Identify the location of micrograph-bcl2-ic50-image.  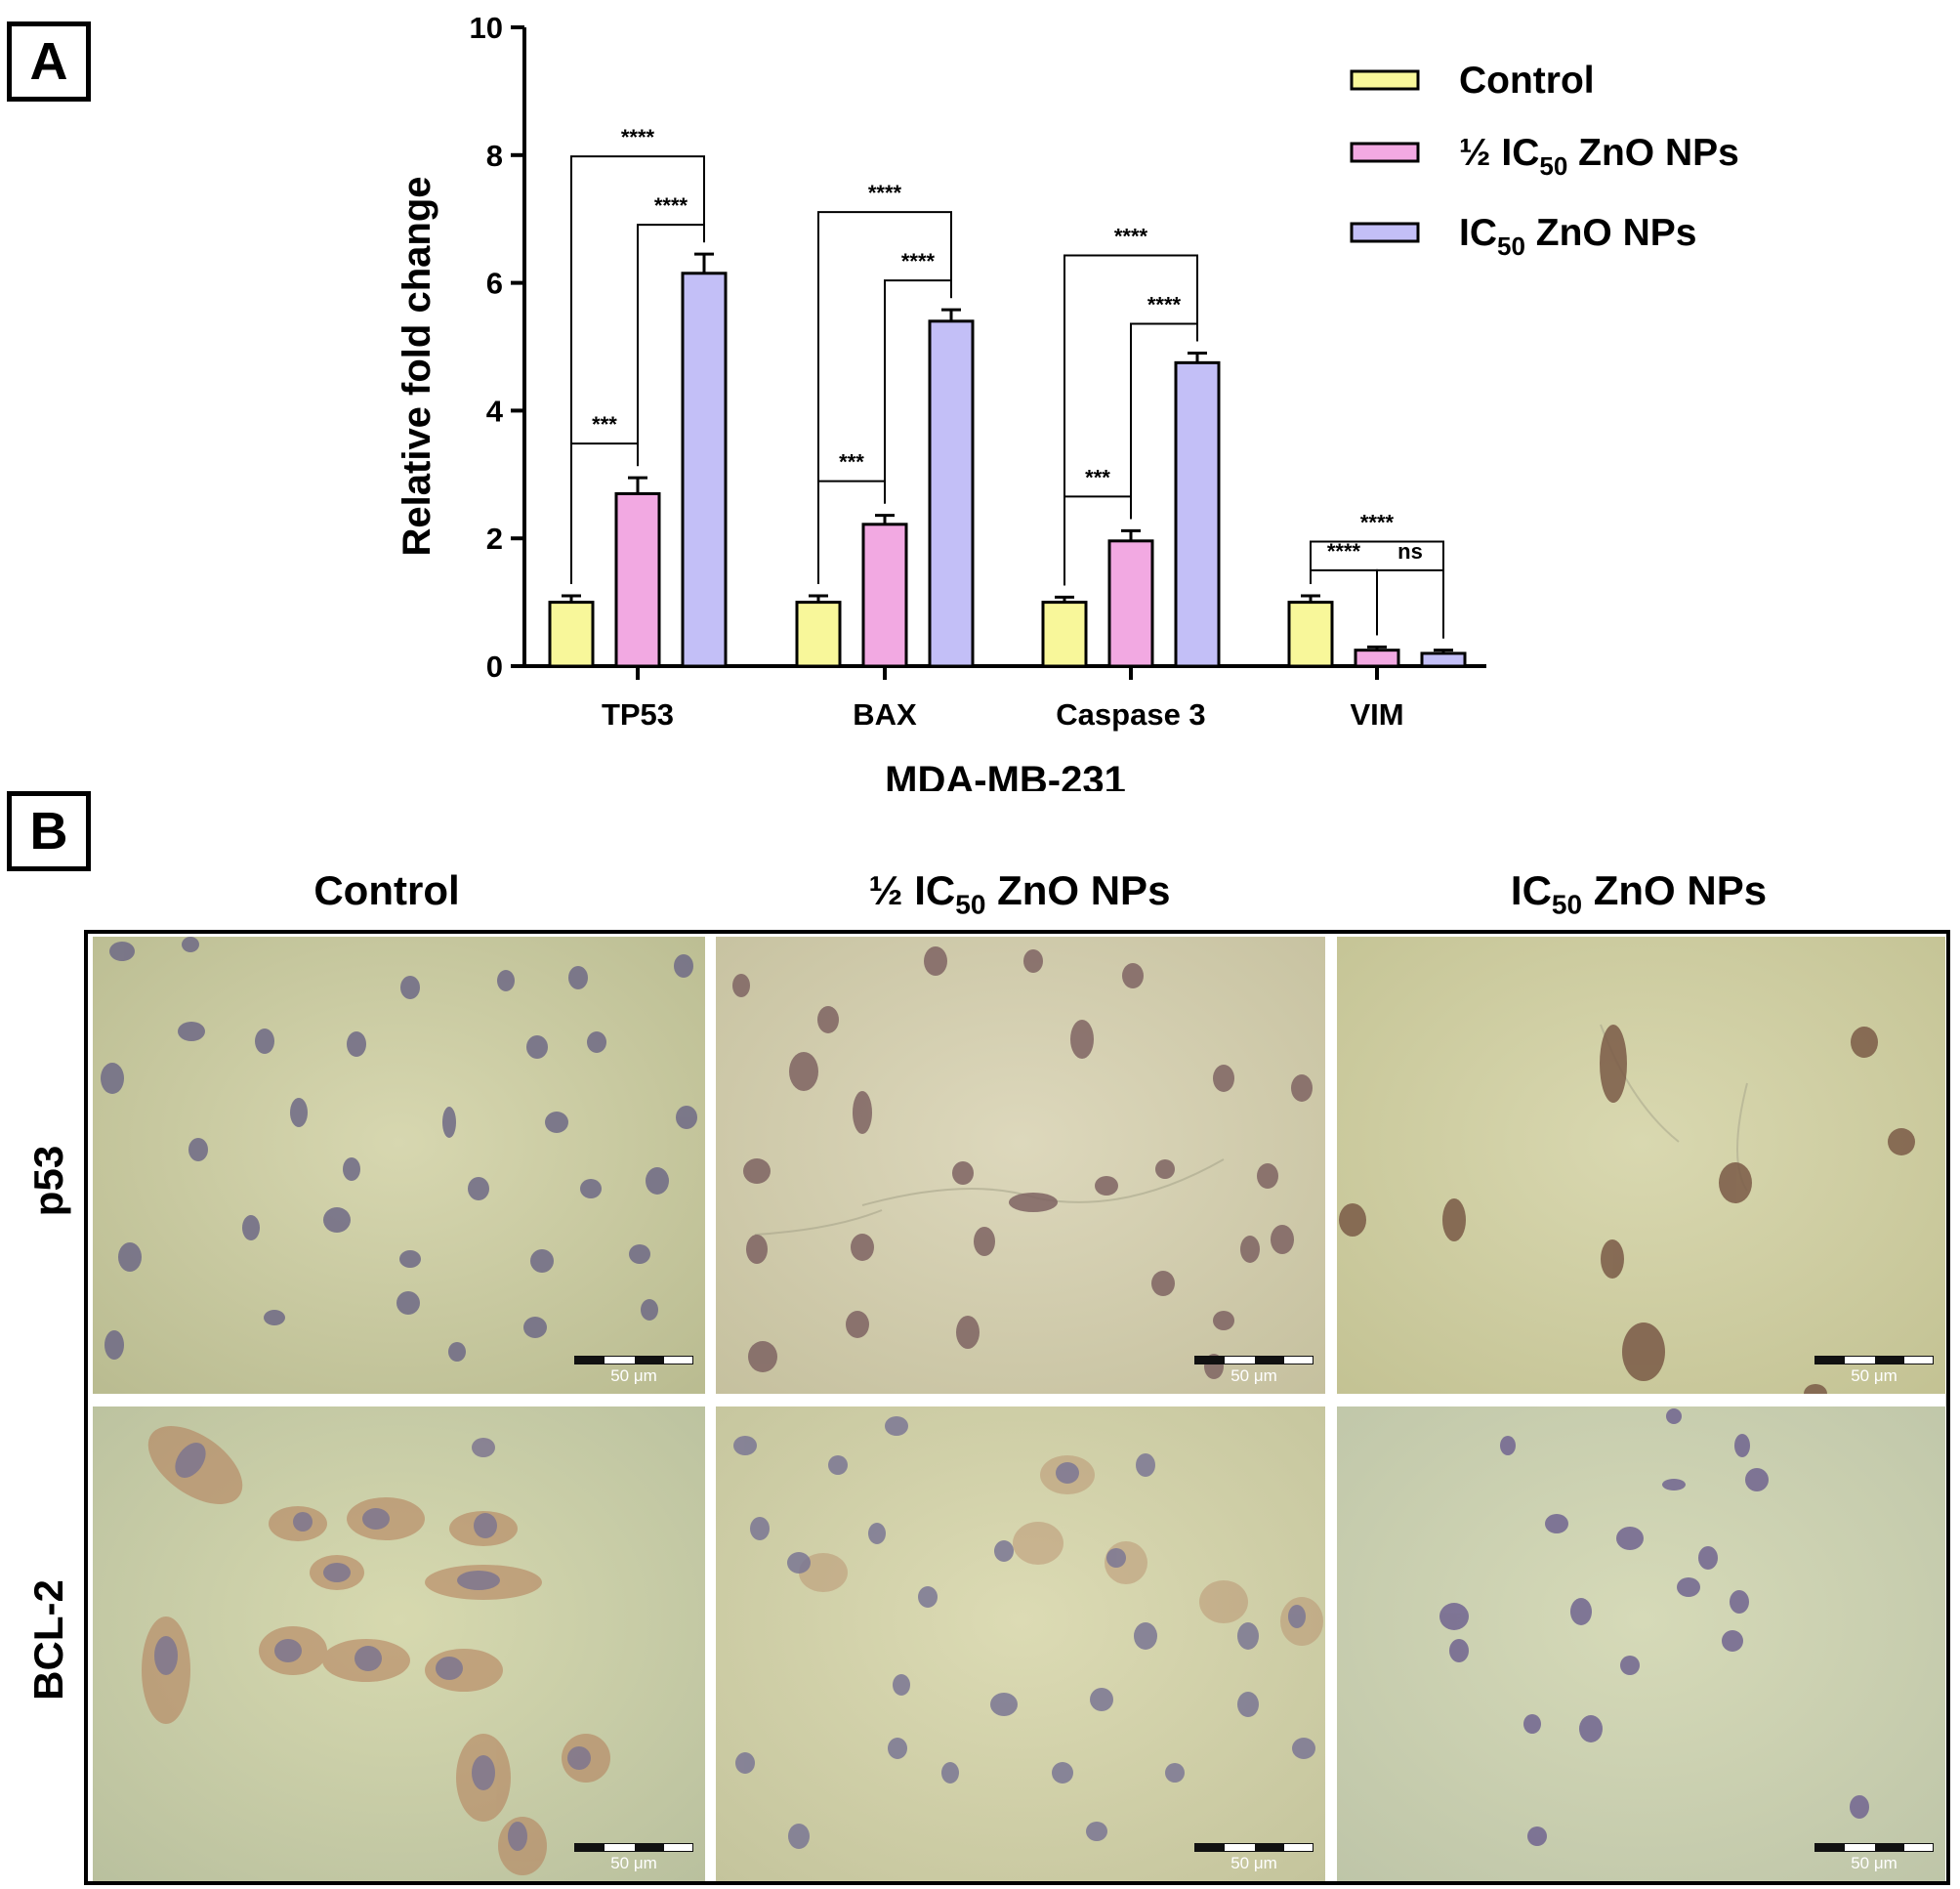
(1641, 1643).